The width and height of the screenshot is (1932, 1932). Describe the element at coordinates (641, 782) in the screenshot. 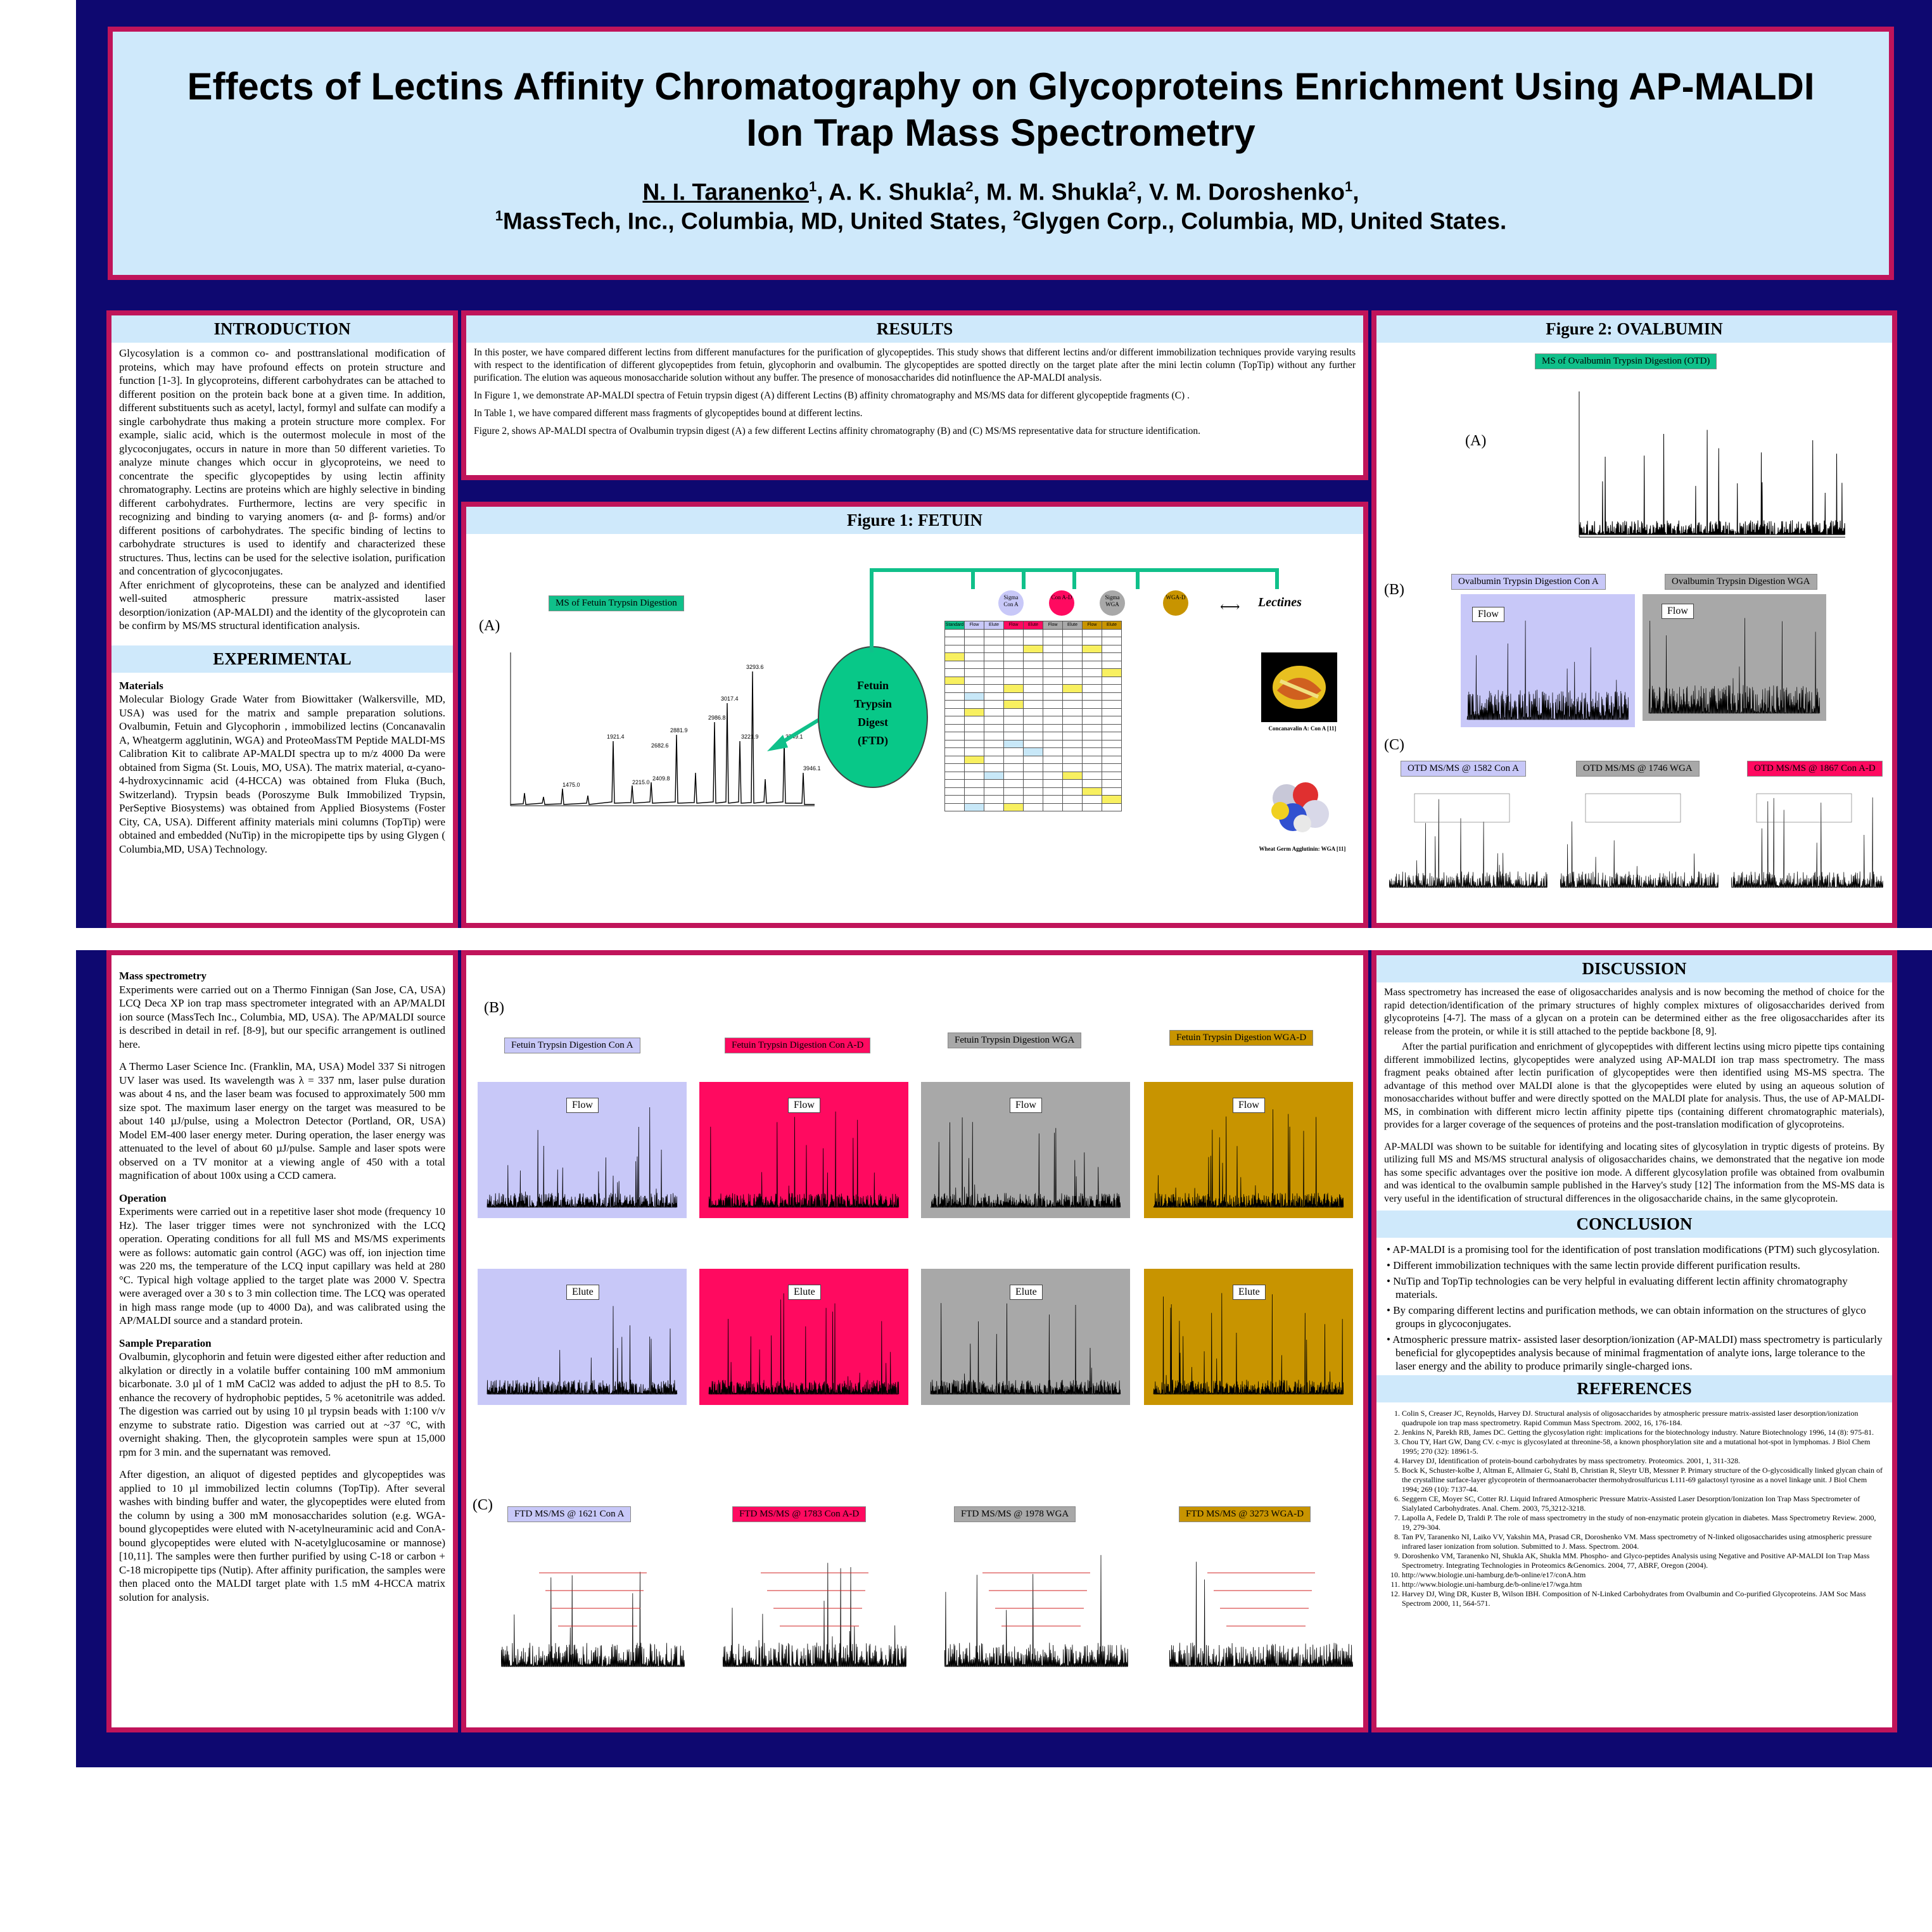

I see `peak-label-9: 2215.0` at that location.